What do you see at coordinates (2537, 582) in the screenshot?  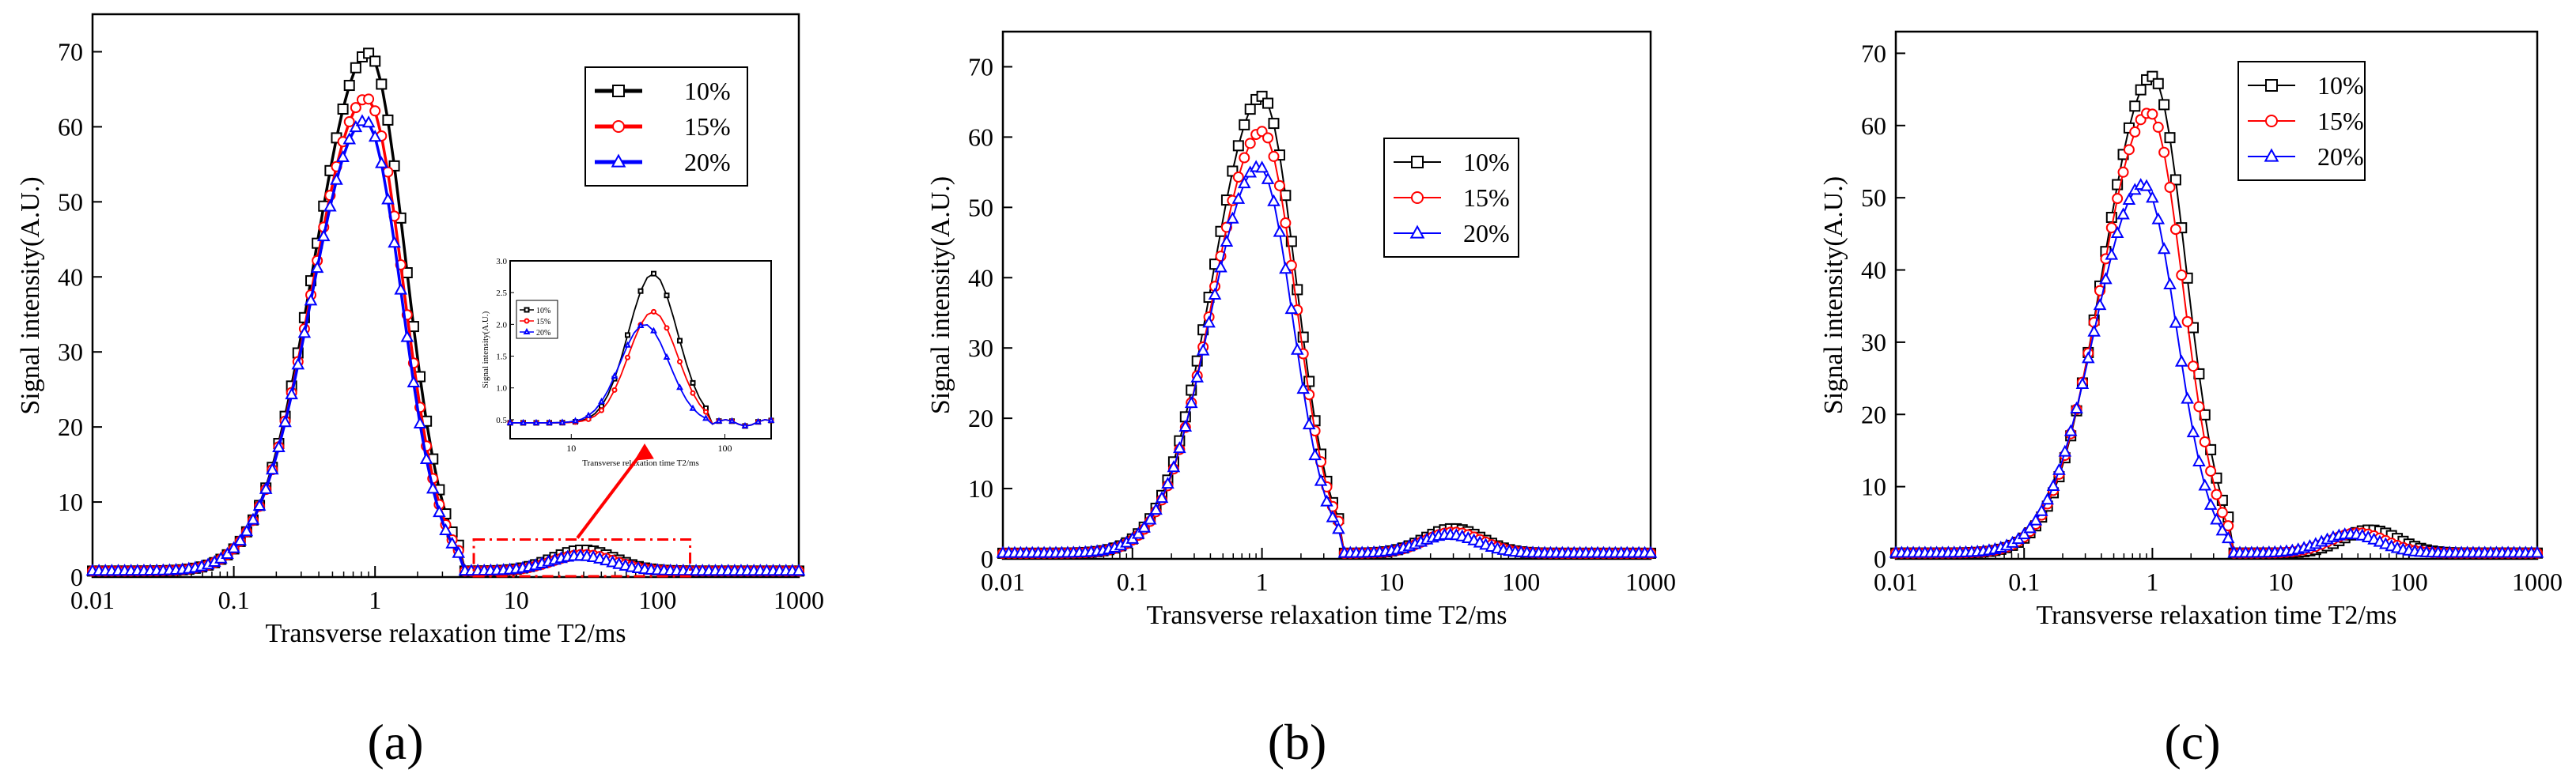 I see `x-tick-label: 1000` at bounding box center [2537, 582].